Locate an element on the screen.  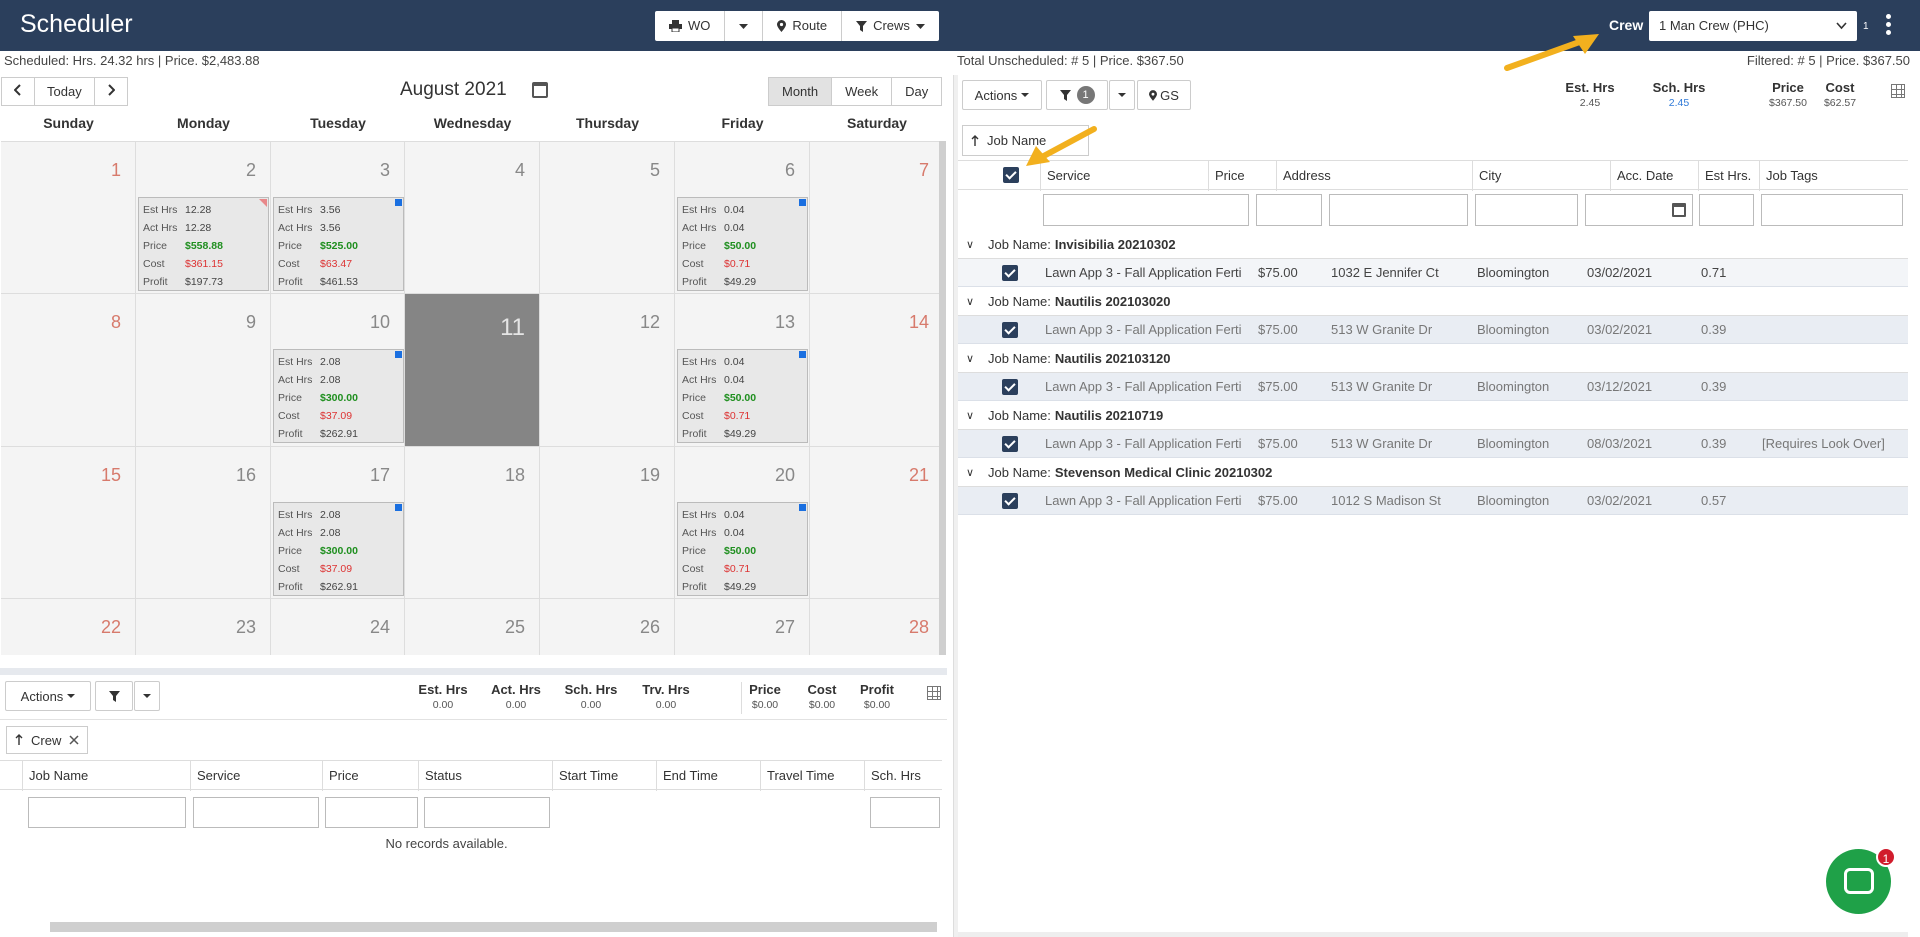
column-header: Sch. Hrs is located at coordinates (903, 776).